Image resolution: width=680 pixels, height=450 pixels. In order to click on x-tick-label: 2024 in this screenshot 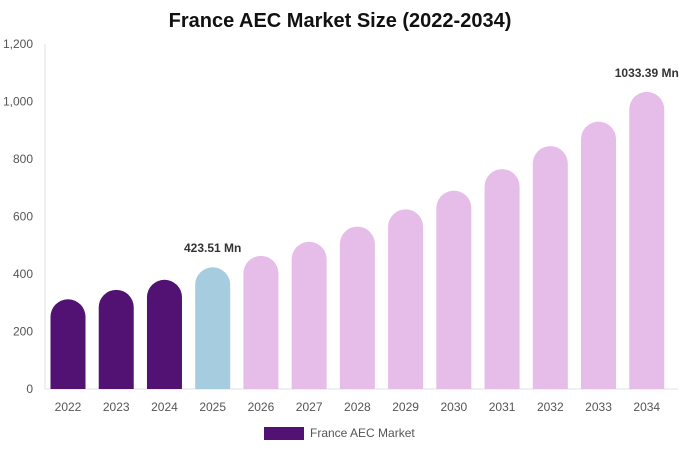, I will do `click(164, 407)`.